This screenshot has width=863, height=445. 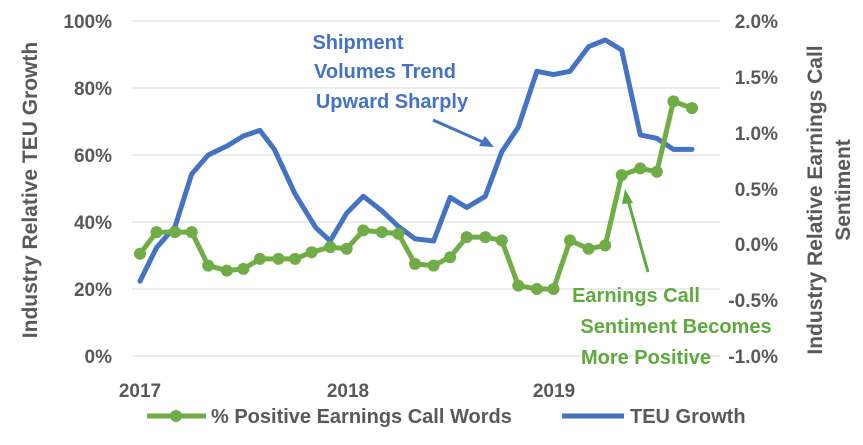 What do you see at coordinates (140, 391) in the screenshot?
I see `x-tick-label: 2017` at bounding box center [140, 391].